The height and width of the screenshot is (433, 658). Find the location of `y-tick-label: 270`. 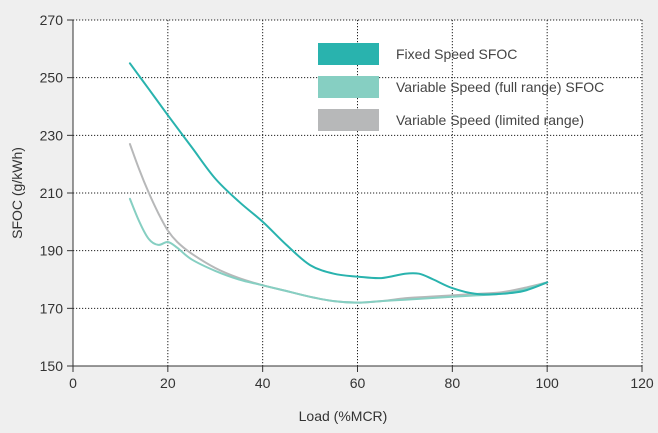

y-tick-label: 270 is located at coordinates (52, 20).